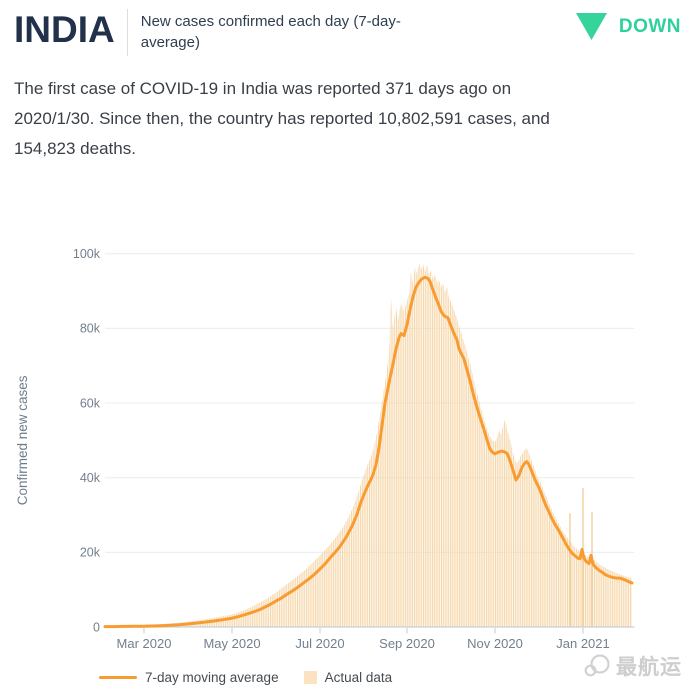 This screenshot has height=699, width=689. What do you see at coordinates (583, 643) in the screenshot?
I see `x-tick-label: Jan 2021` at bounding box center [583, 643].